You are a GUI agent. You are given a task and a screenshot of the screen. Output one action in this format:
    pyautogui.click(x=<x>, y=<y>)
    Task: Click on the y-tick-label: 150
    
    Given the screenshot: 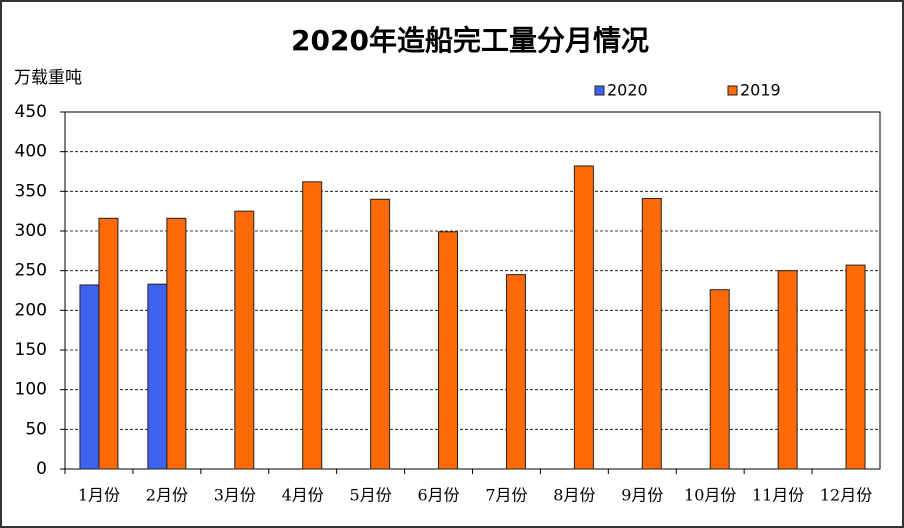 What is the action you would take?
    pyautogui.click(x=31, y=350)
    